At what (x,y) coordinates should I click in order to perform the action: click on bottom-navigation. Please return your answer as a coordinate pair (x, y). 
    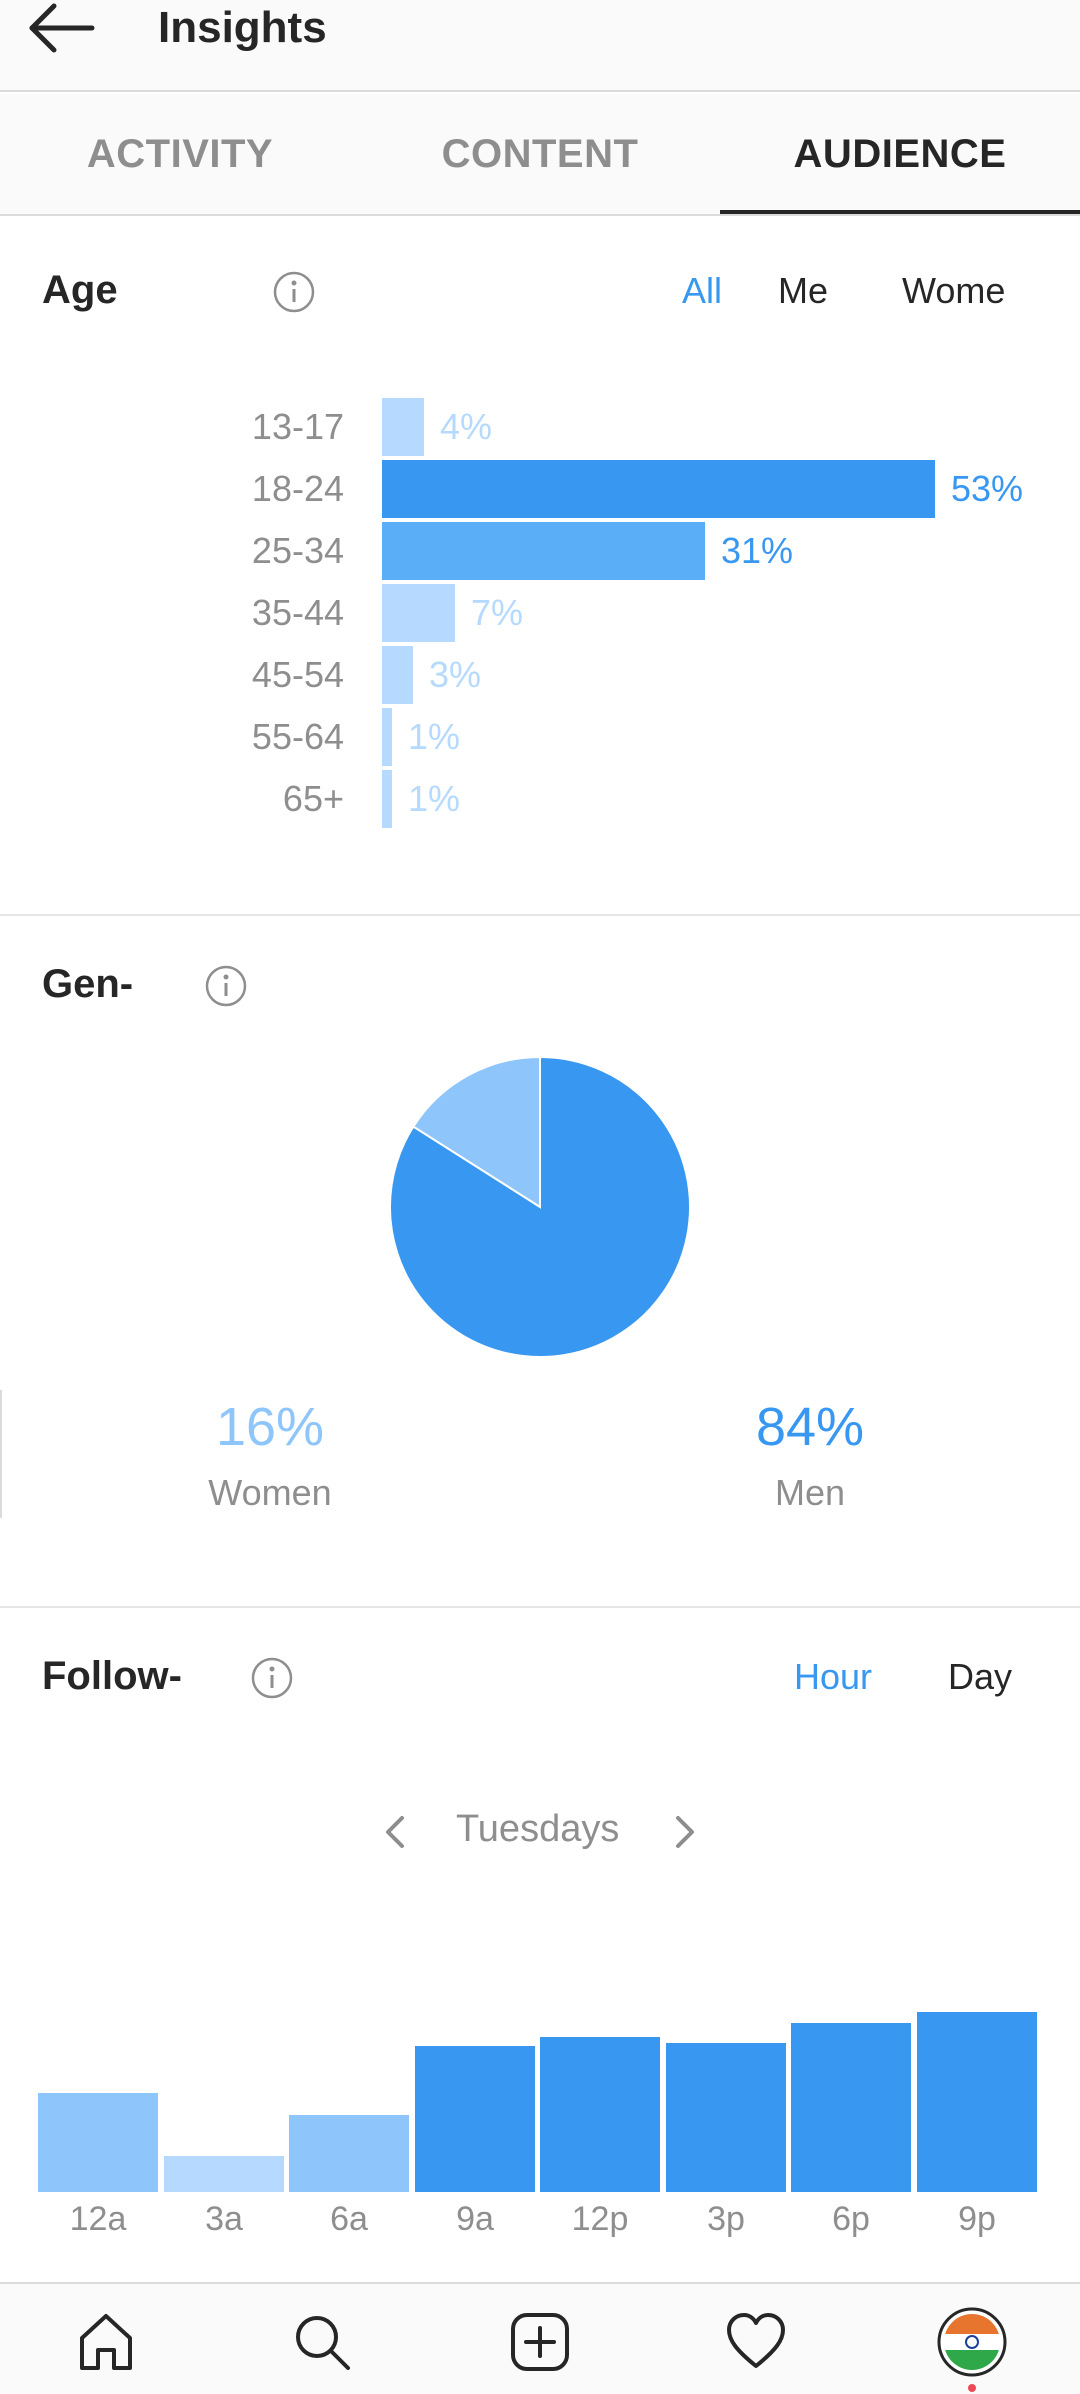
    Looking at the image, I should click on (540, 2338).